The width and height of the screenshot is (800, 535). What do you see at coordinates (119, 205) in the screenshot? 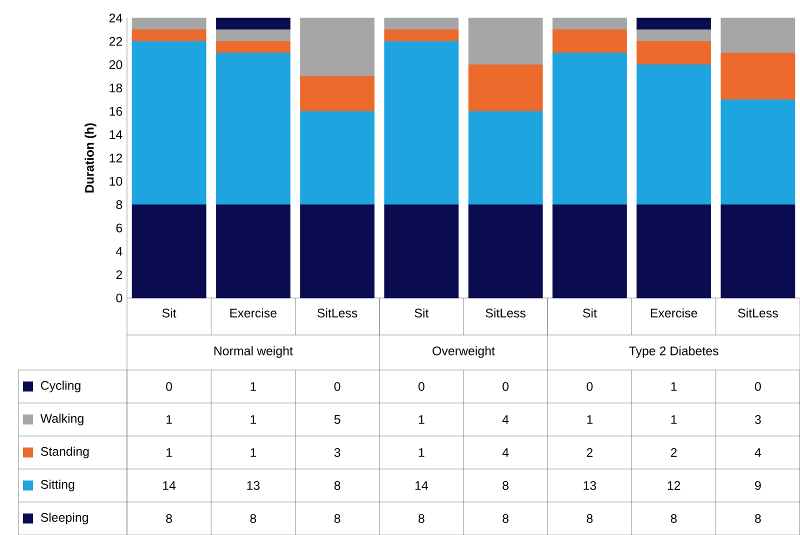
I see `y-tick-label: 8` at bounding box center [119, 205].